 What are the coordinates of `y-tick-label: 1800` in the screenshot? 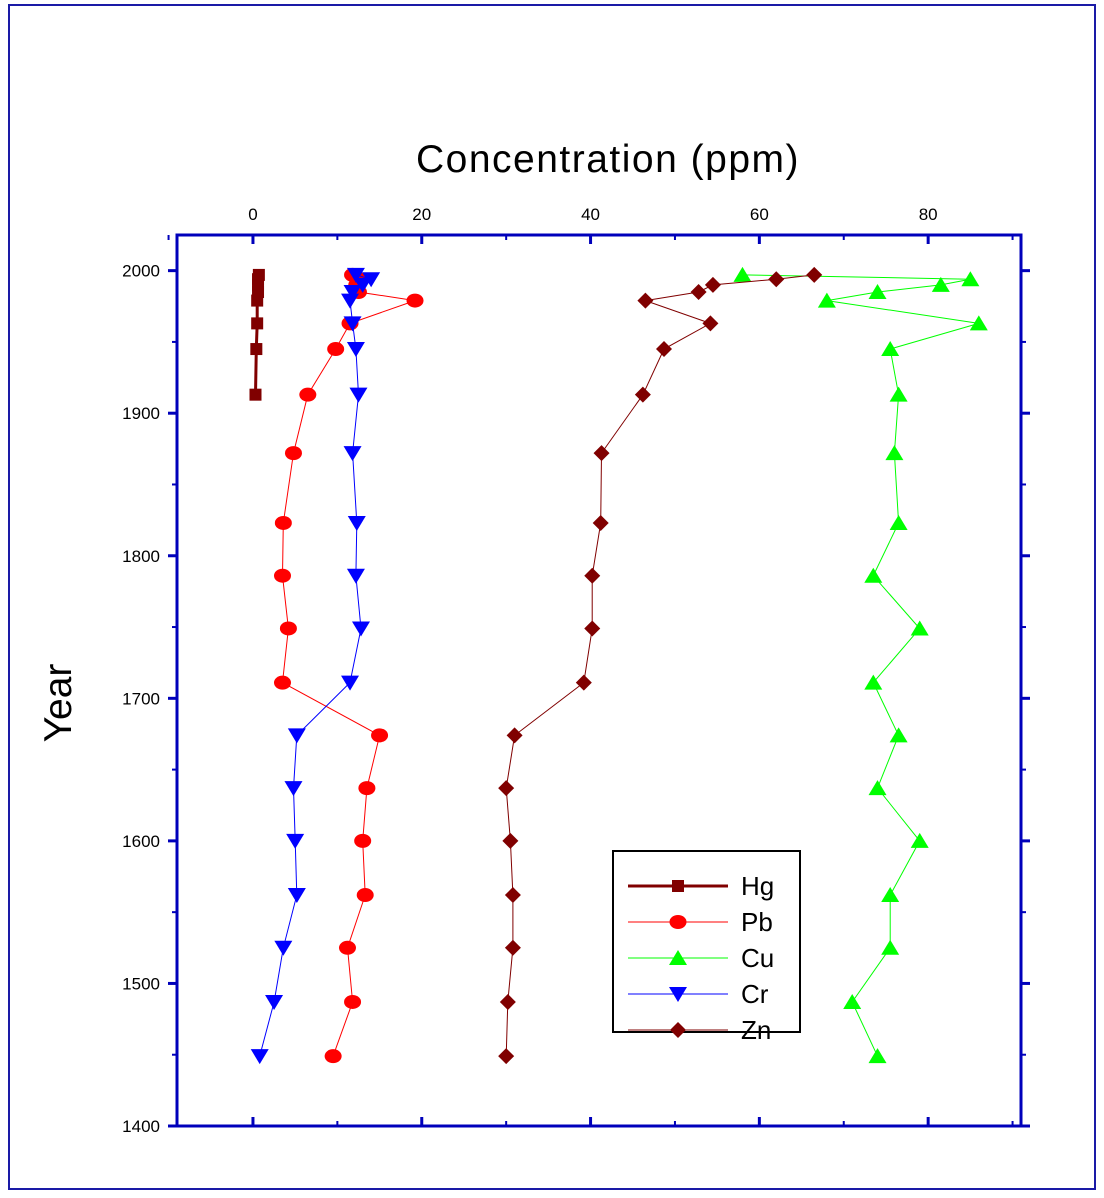 It's located at (141, 556).